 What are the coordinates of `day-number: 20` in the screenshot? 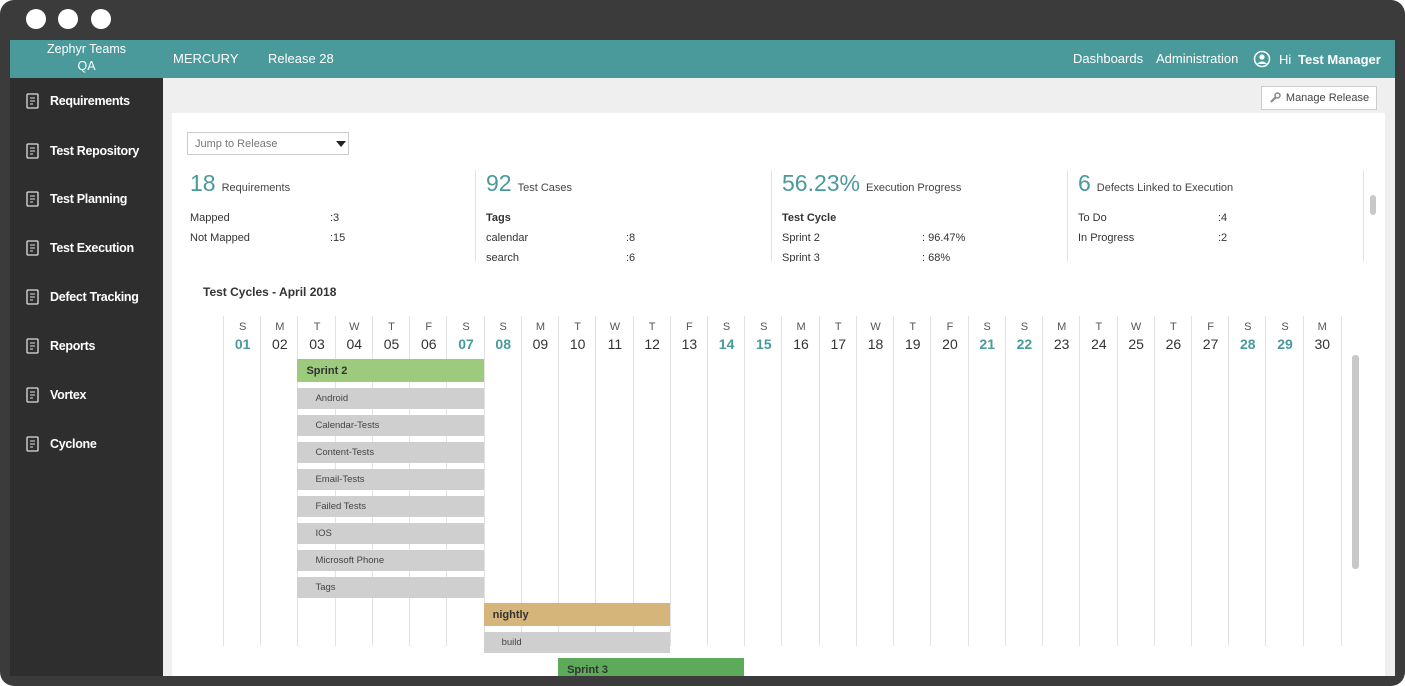 It's located at (950, 344).